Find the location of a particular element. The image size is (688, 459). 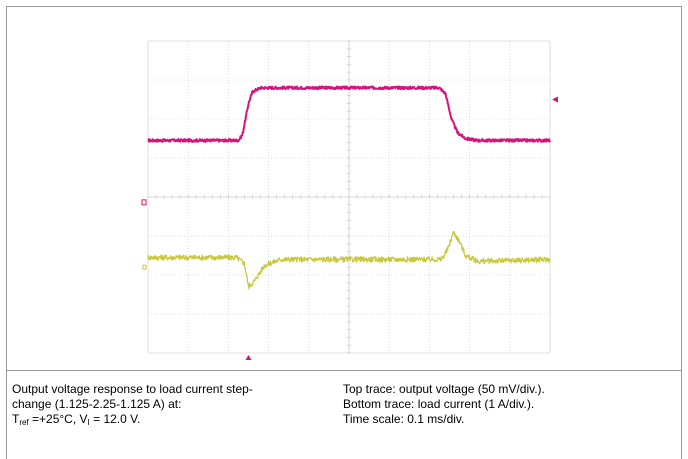

caption-right-line2: Bottom trace: load current (1 A/div.). is located at coordinates (439, 404).